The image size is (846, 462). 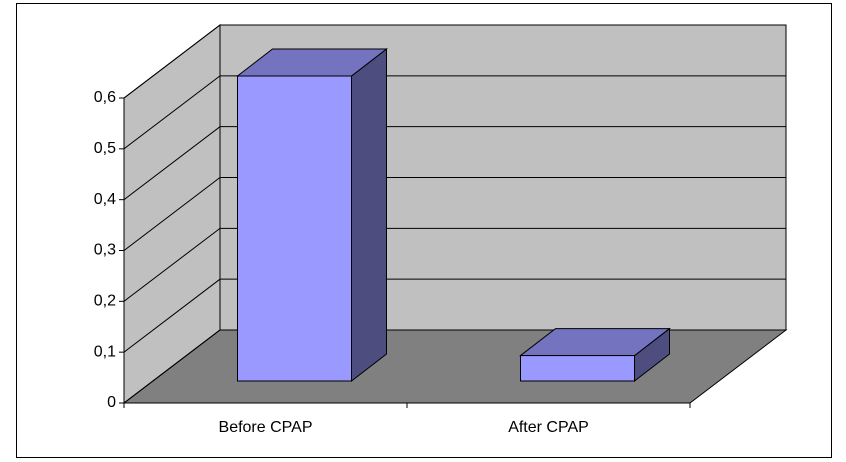 What do you see at coordinates (105, 351) in the screenshot?
I see `y-tick-label: 0,1` at bounding box center [105, 351].